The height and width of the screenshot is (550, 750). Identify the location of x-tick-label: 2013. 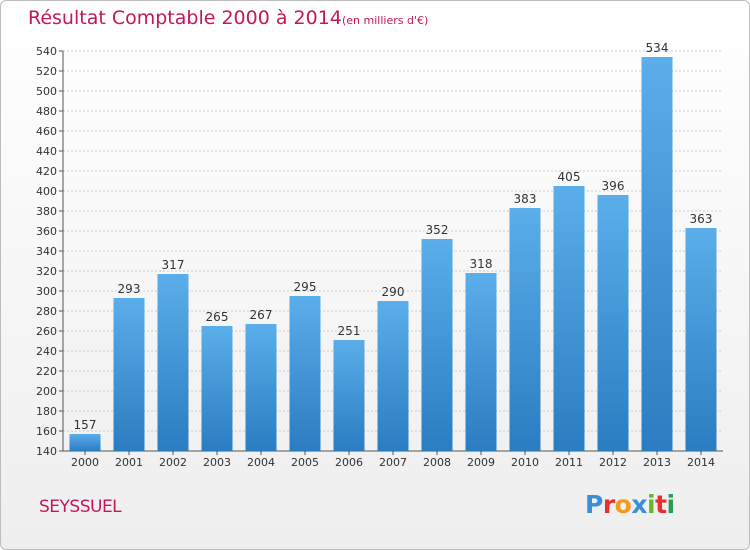
(657, 462).